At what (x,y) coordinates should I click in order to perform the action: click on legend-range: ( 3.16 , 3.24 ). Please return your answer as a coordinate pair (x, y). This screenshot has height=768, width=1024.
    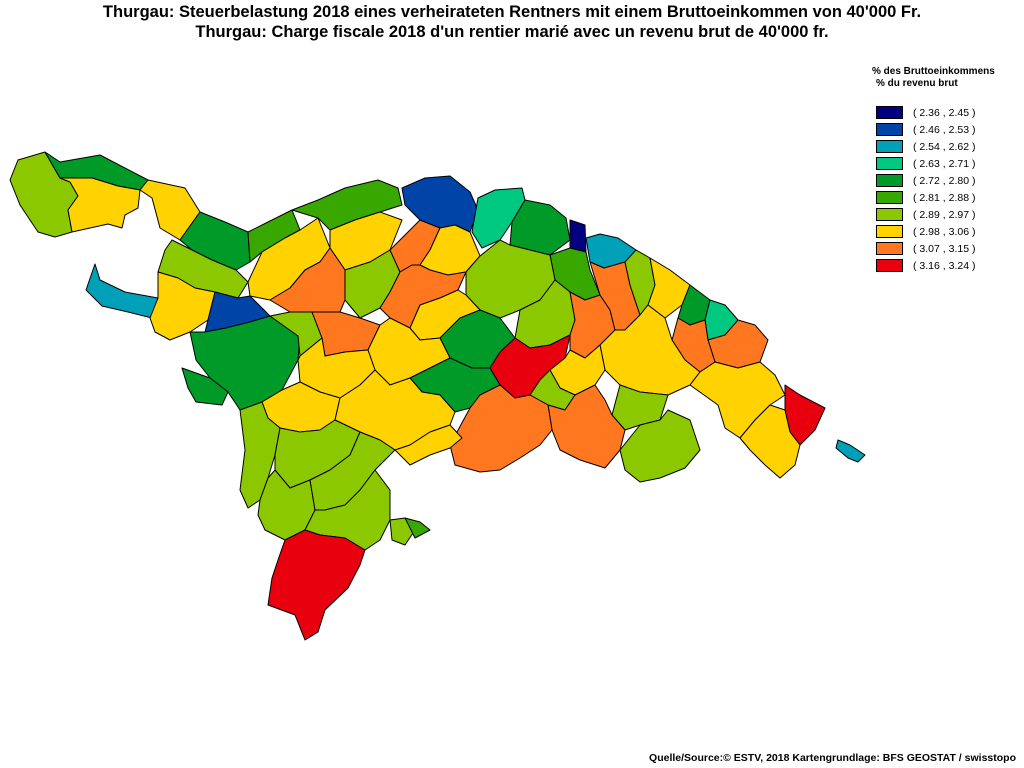
    Looking at the image, I should click on (944, 265).